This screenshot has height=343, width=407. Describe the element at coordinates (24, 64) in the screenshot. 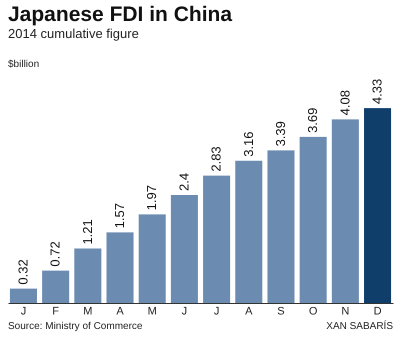

I see `y-axis-title: $billion` at that location.